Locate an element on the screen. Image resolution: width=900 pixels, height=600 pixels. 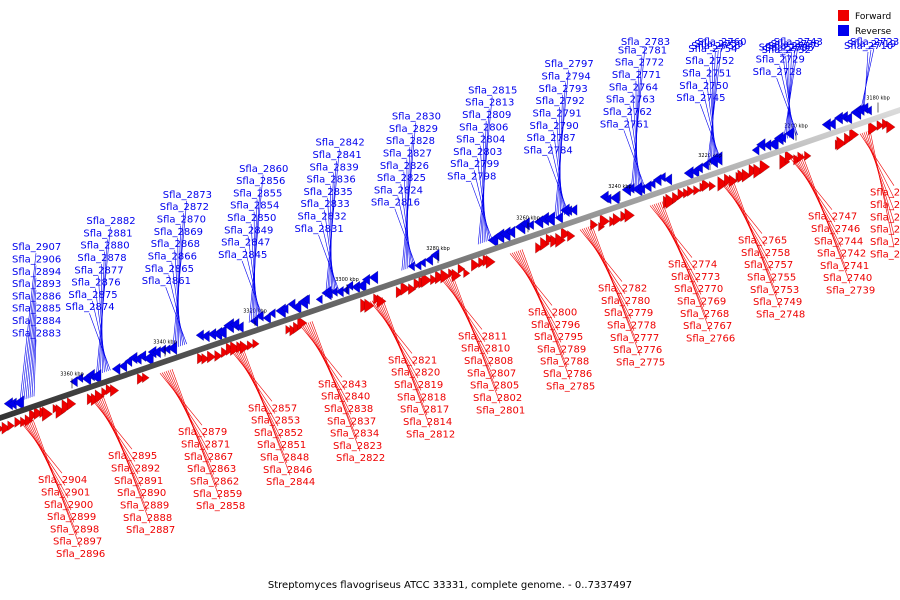
gene-label: Sfla_2728 is located at coordinates (777, 72).